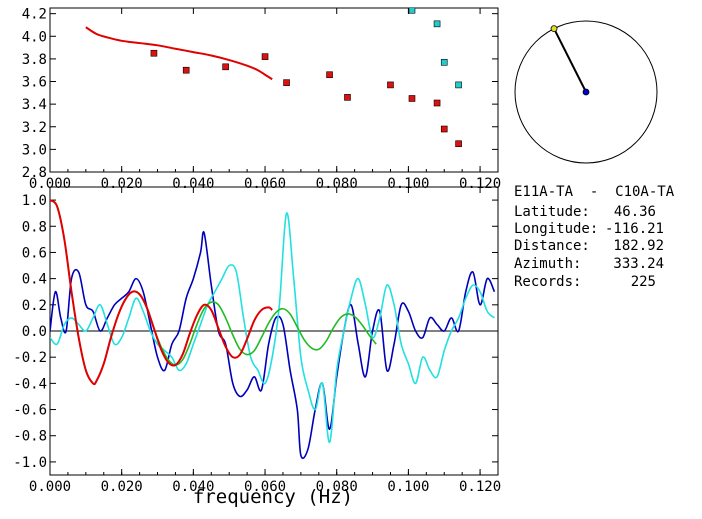  Describe the element at coordinates (547, 264) in the screenshot. I see `azimuth-label: Azimuth:` at that location.